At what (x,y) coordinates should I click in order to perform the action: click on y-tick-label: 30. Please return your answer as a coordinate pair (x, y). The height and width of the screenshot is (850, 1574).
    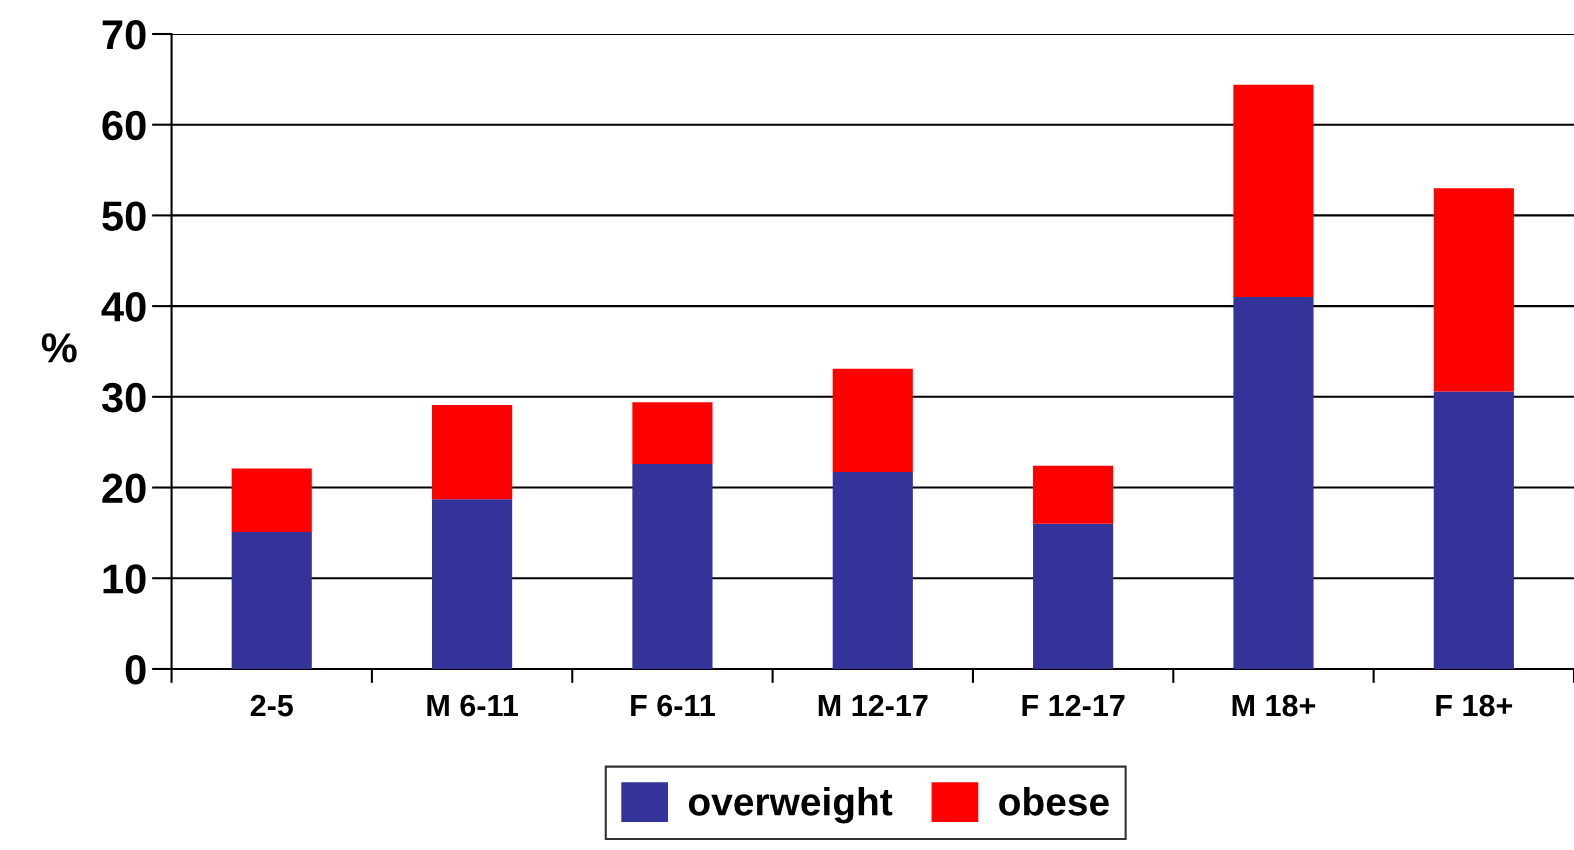
    Looking at the image, I should click on (123, 397).